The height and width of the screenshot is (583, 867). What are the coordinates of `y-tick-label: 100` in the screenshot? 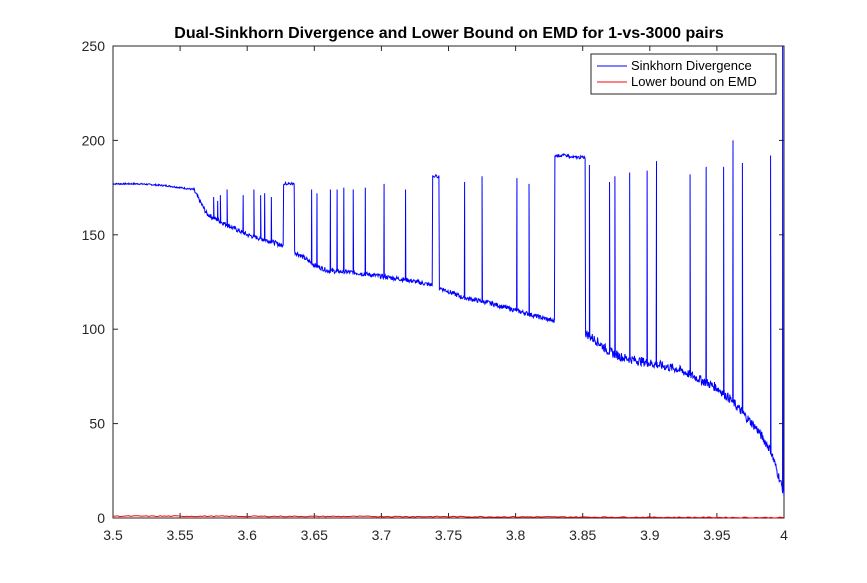 It's located at (94, 329).